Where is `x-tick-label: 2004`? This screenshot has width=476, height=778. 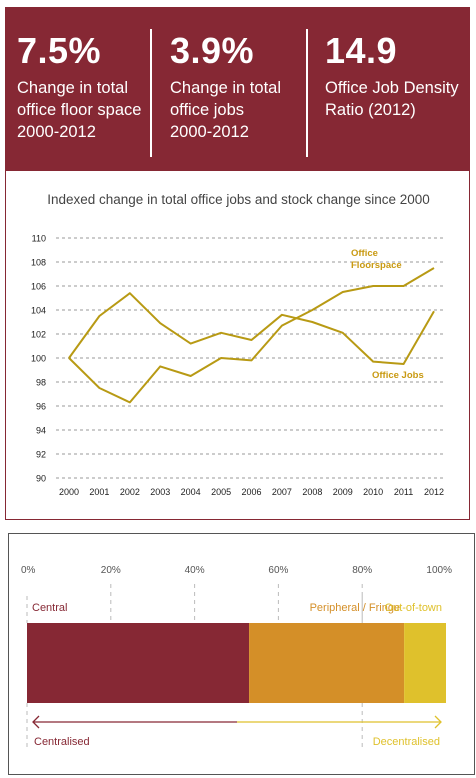 x-tick-label: 2004 is located at coordinates (191, 492).